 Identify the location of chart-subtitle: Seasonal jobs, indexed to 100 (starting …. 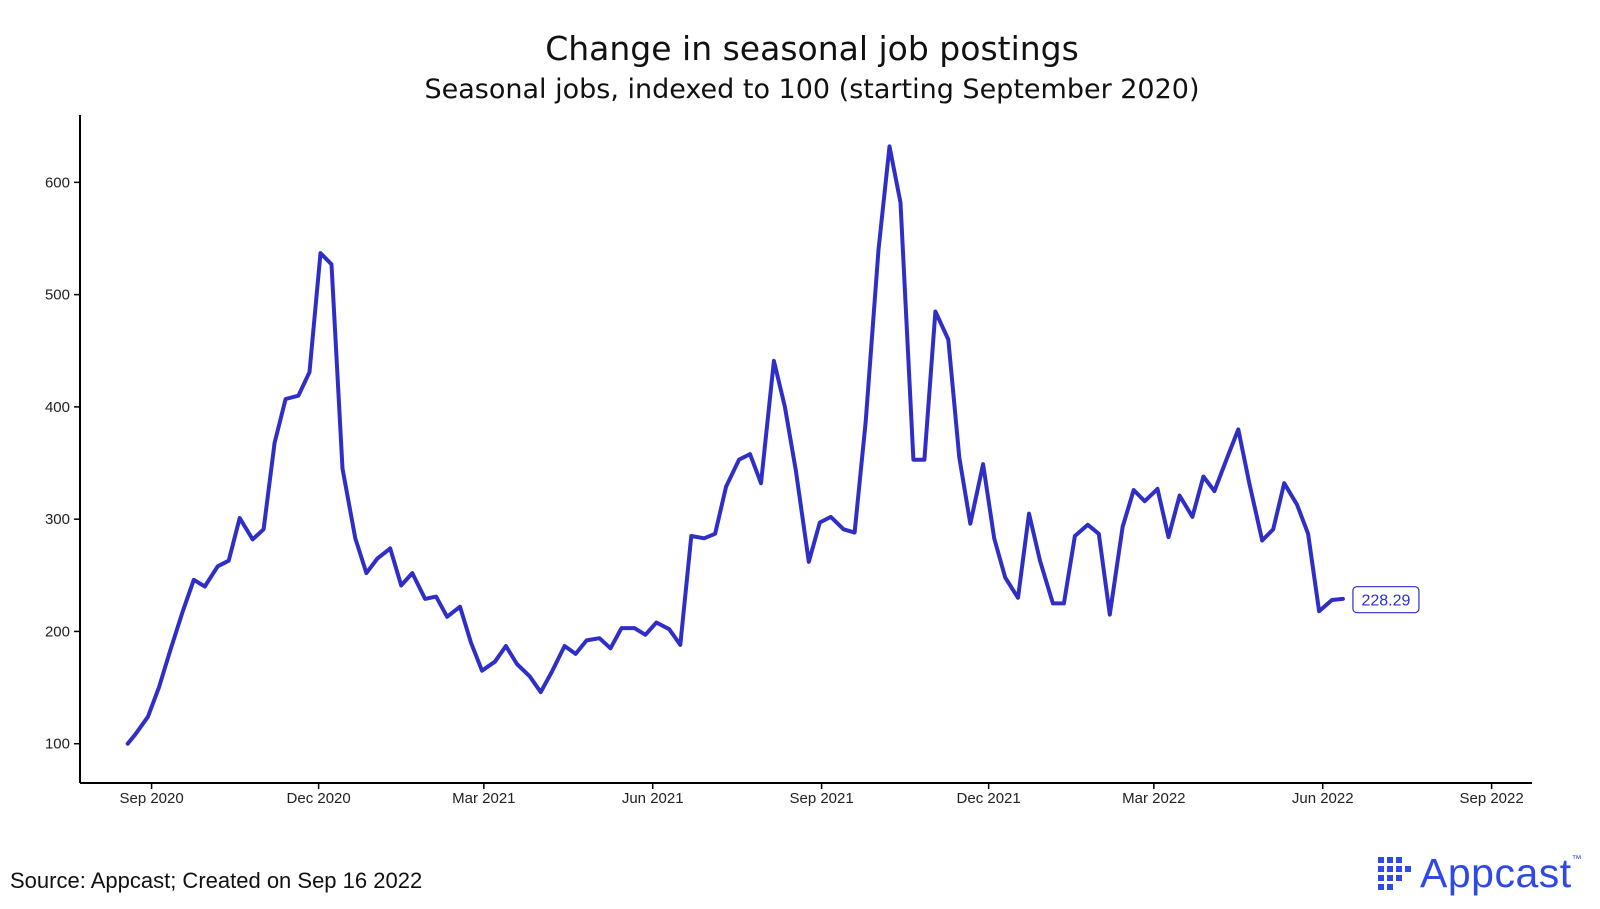
(811, 89).